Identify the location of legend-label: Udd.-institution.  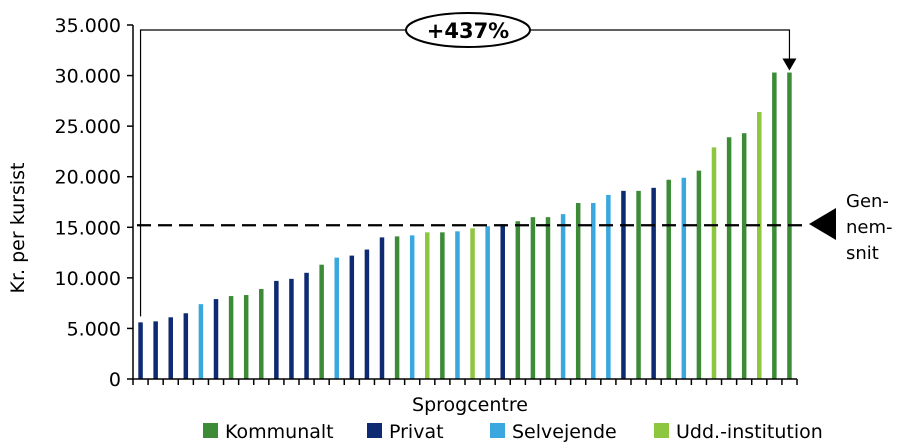
(749, 432).